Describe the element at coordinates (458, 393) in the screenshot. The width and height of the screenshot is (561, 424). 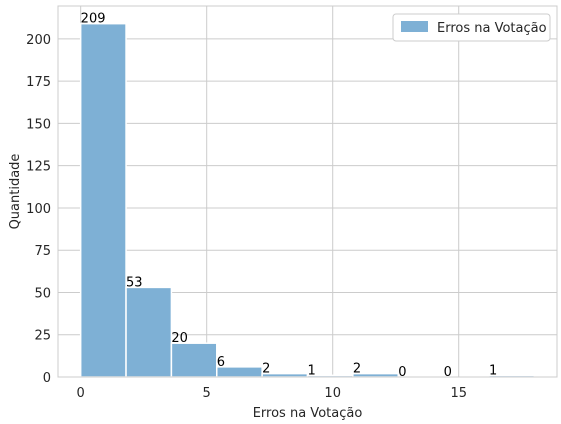
I see `x-tick-label: 15` at that location.